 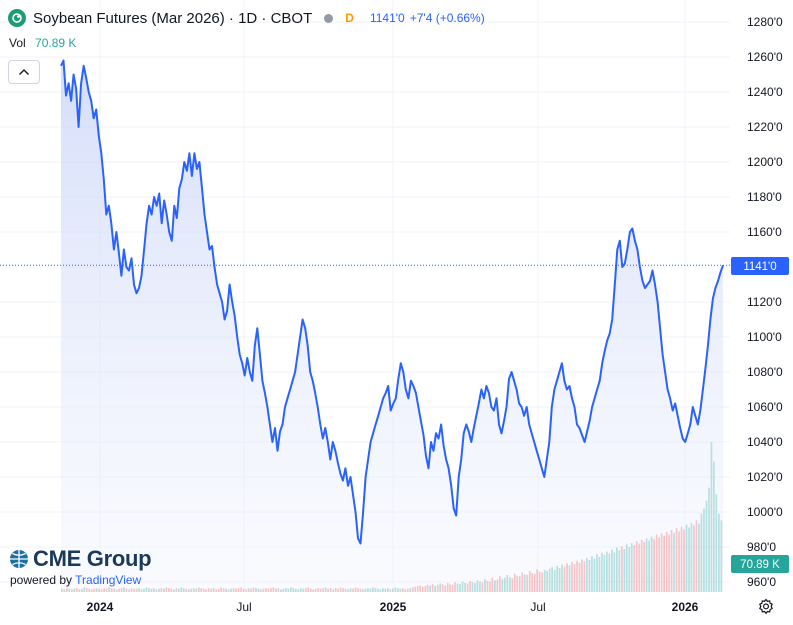 What do you see at coordinates (764, 232) in the screenshot?
I see `y-tick-label: 1160'0` at bounding box center [764, 232].